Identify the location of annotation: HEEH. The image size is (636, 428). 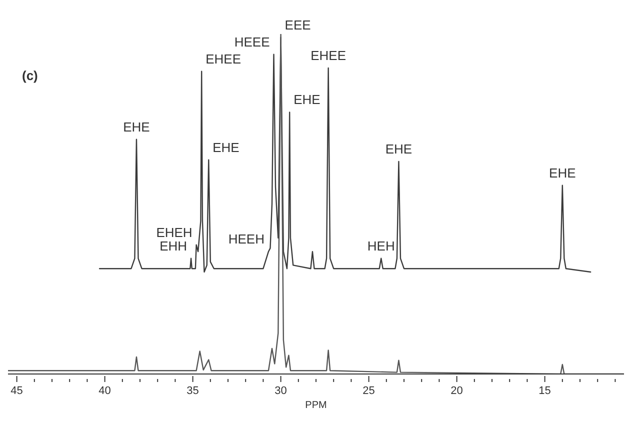
(246, 239).